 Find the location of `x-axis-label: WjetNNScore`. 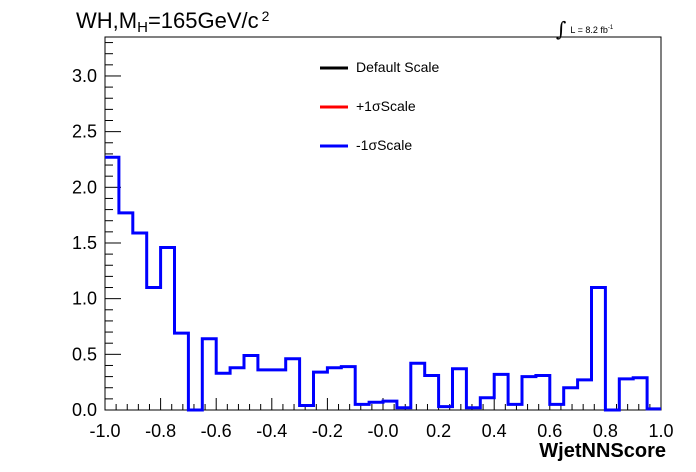

x-axis-label: WjetNNScore is located at coordinates (602, 451).